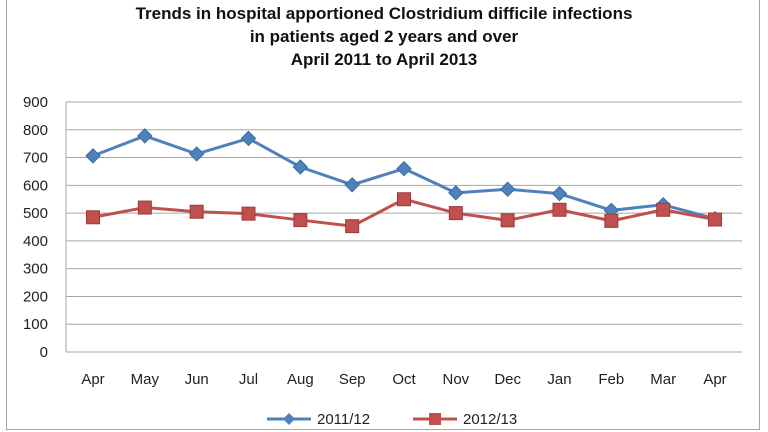 The height and width of the screenshot is (432, 768). I want to click on y-axis: 0 100 200 300 400 500 600 700 800 900, so click(45, 227).